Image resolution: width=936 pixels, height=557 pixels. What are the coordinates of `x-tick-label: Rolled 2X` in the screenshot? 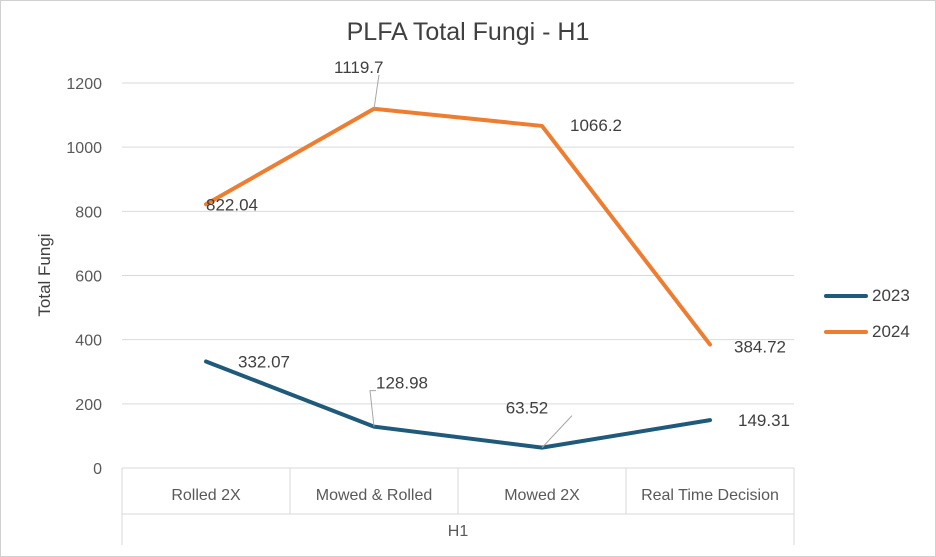 It's located at (206, 495).